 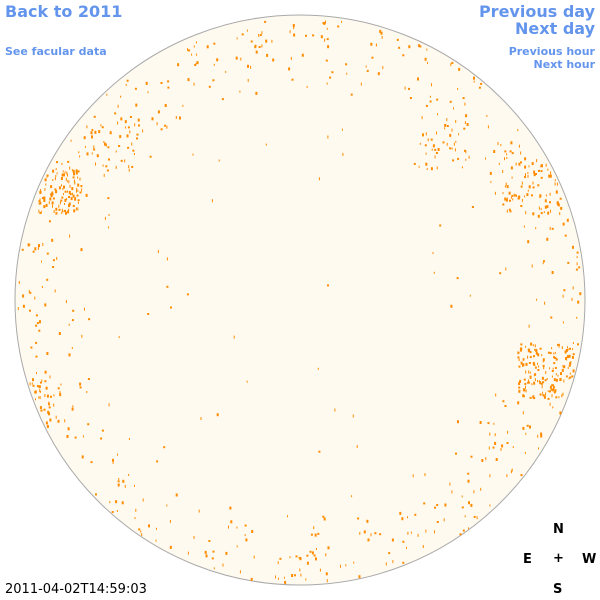 What do you see at coordinates (551, 51) in the screenshot?
I see `previous-hour-link: Previous hour` at bounding box center [551, 51].